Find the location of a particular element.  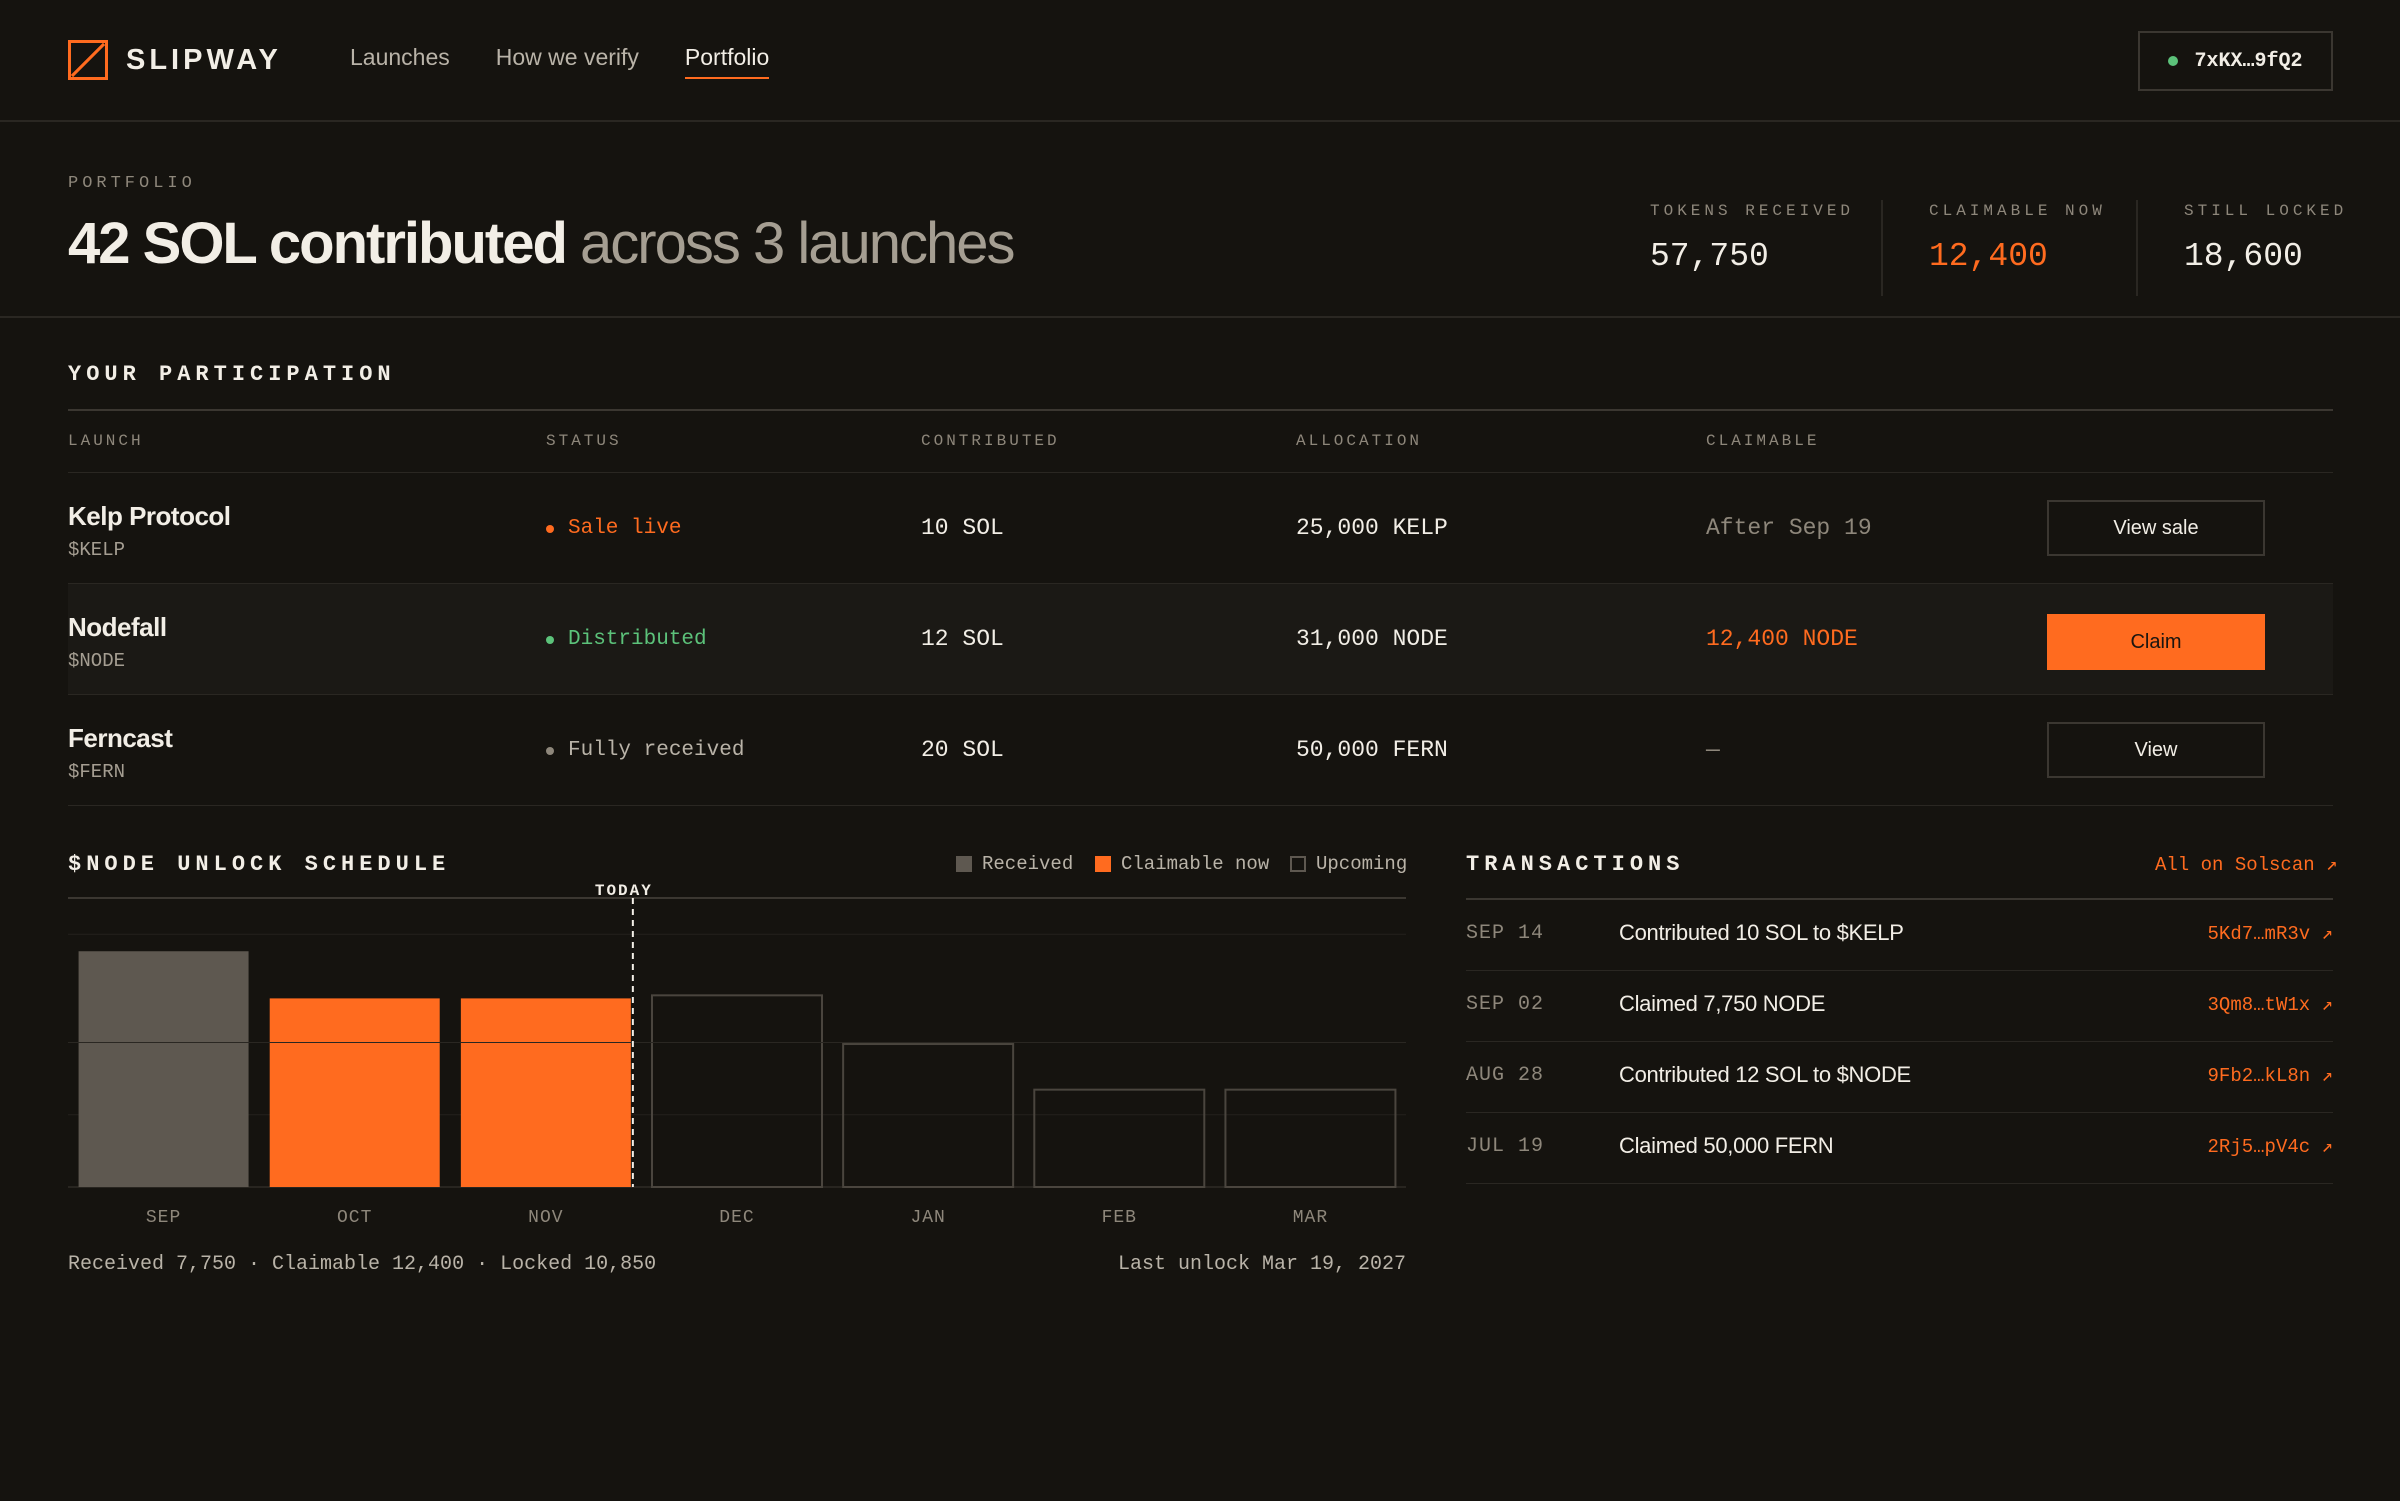

headline-strong: 42 SOL contributed is located at coordinates (318, 243).